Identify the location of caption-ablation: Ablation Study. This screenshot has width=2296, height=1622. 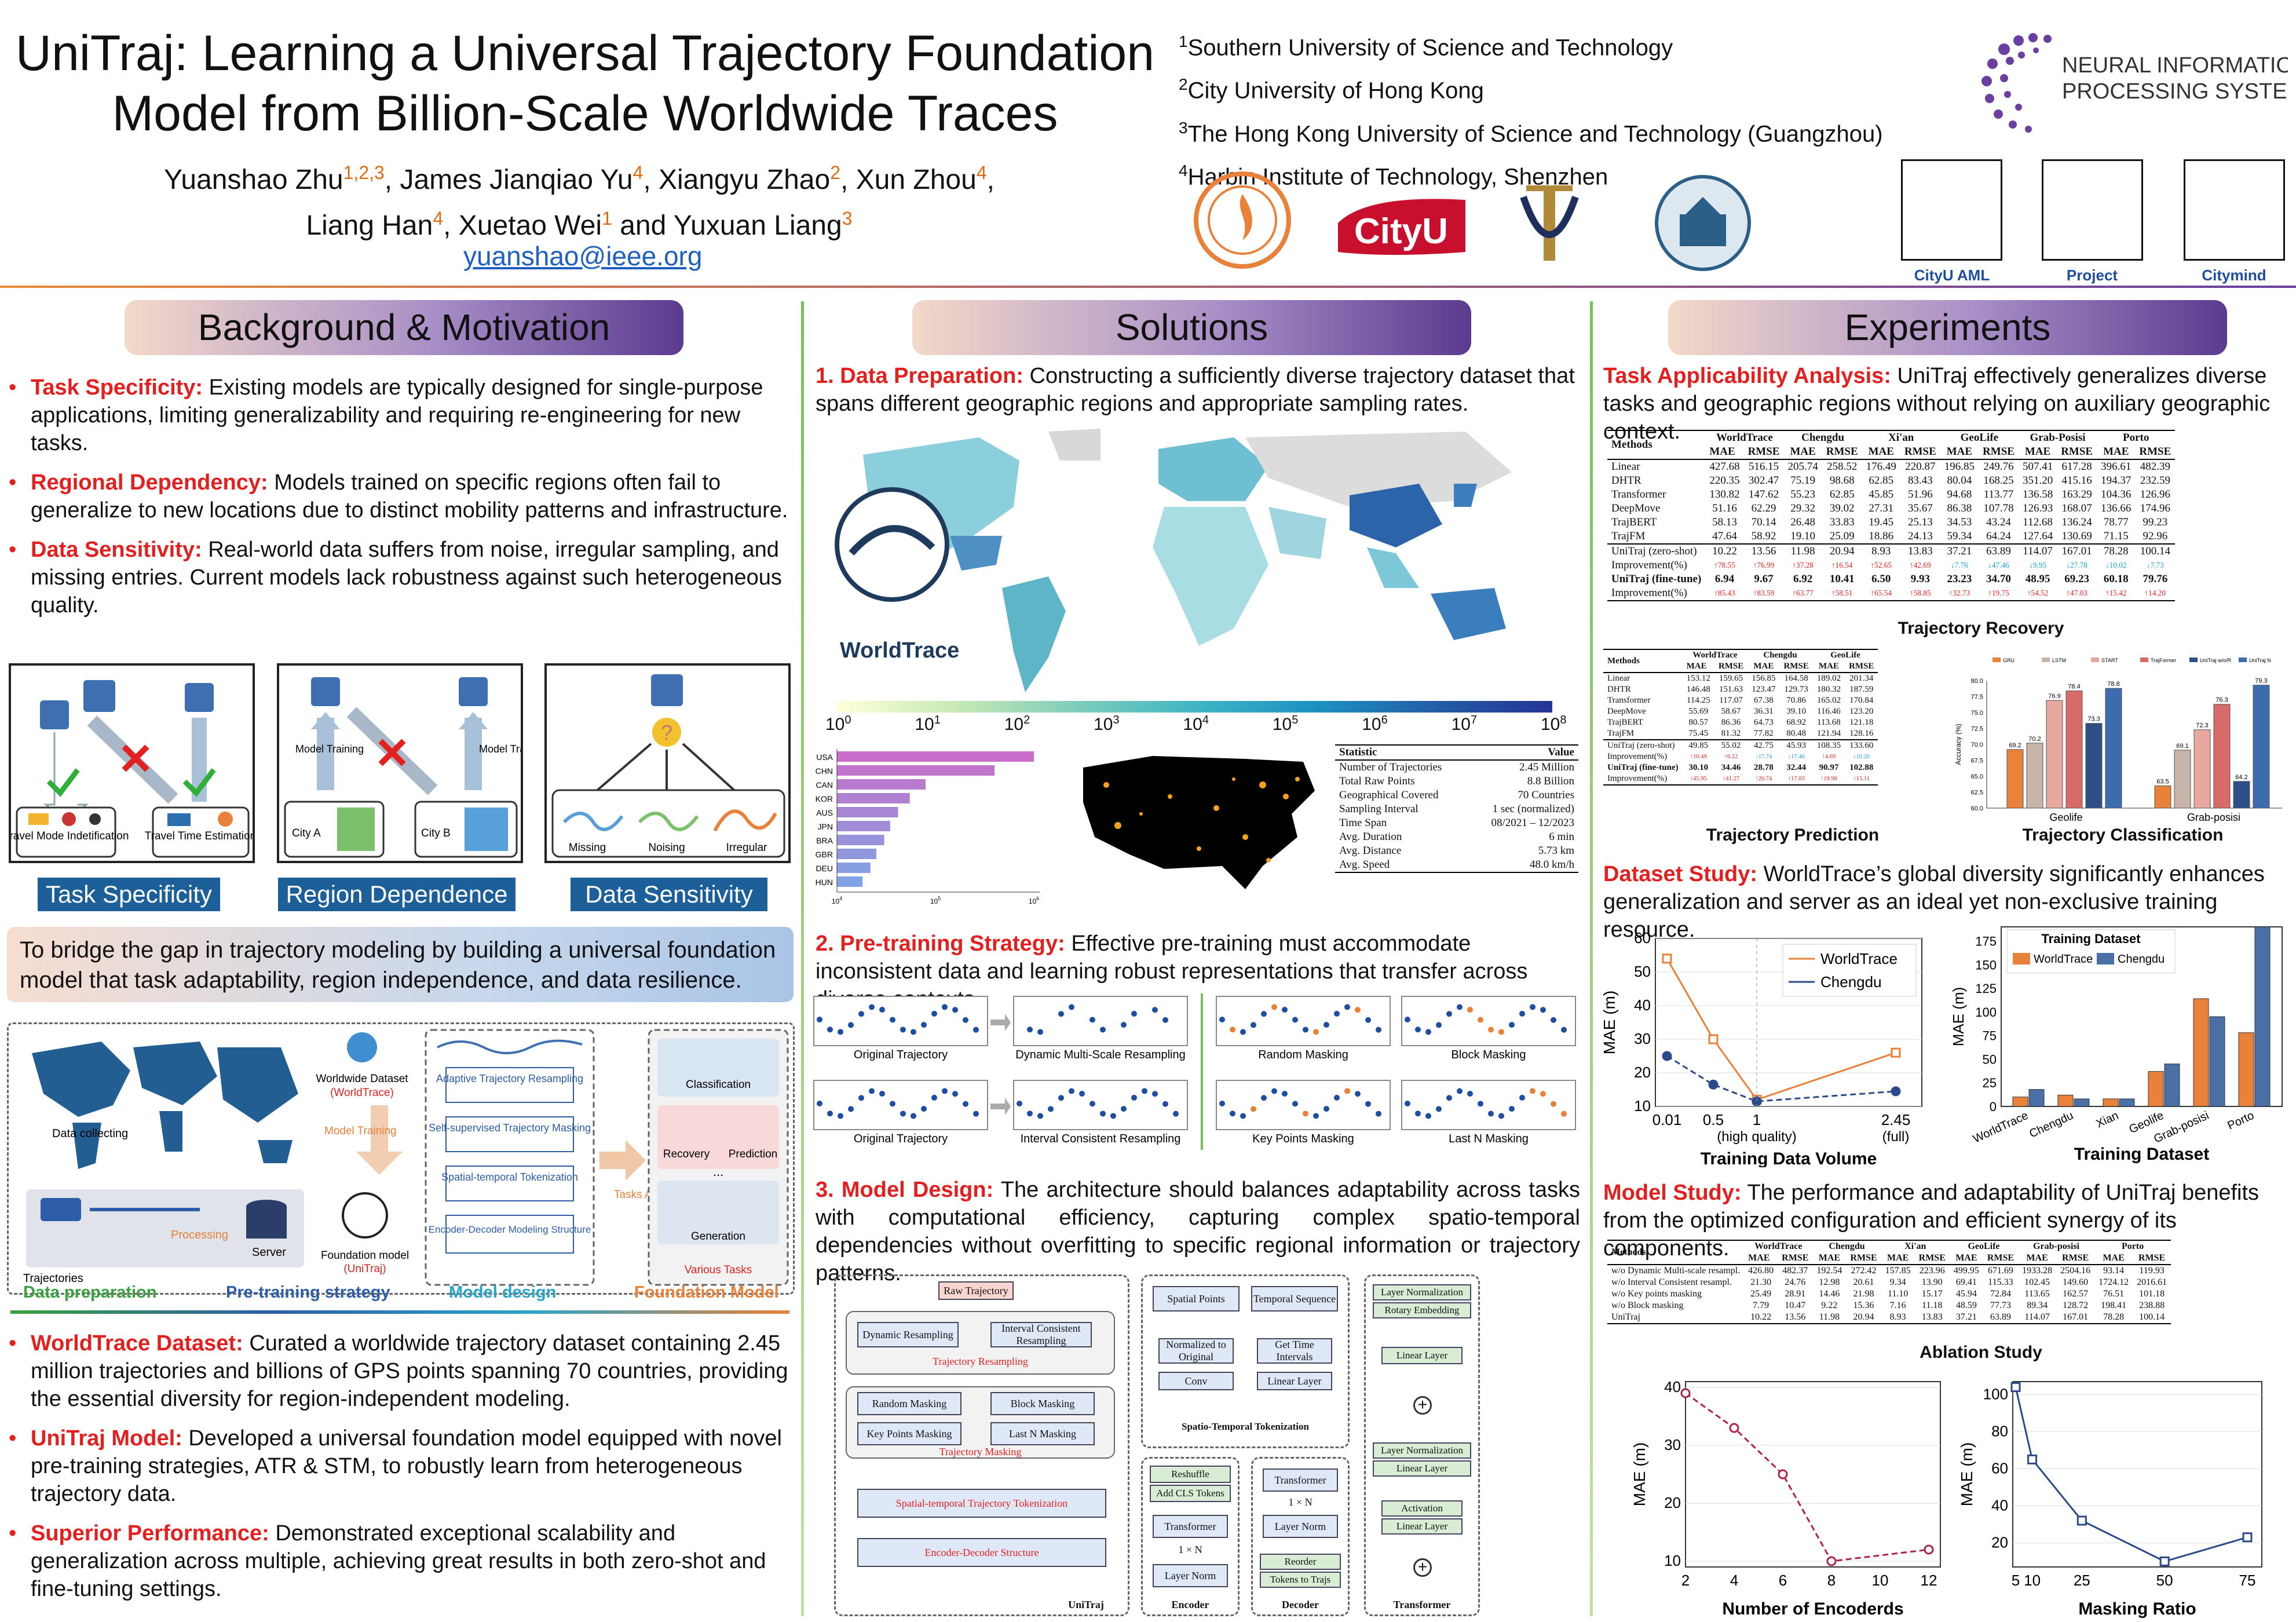
(1981, 1352).